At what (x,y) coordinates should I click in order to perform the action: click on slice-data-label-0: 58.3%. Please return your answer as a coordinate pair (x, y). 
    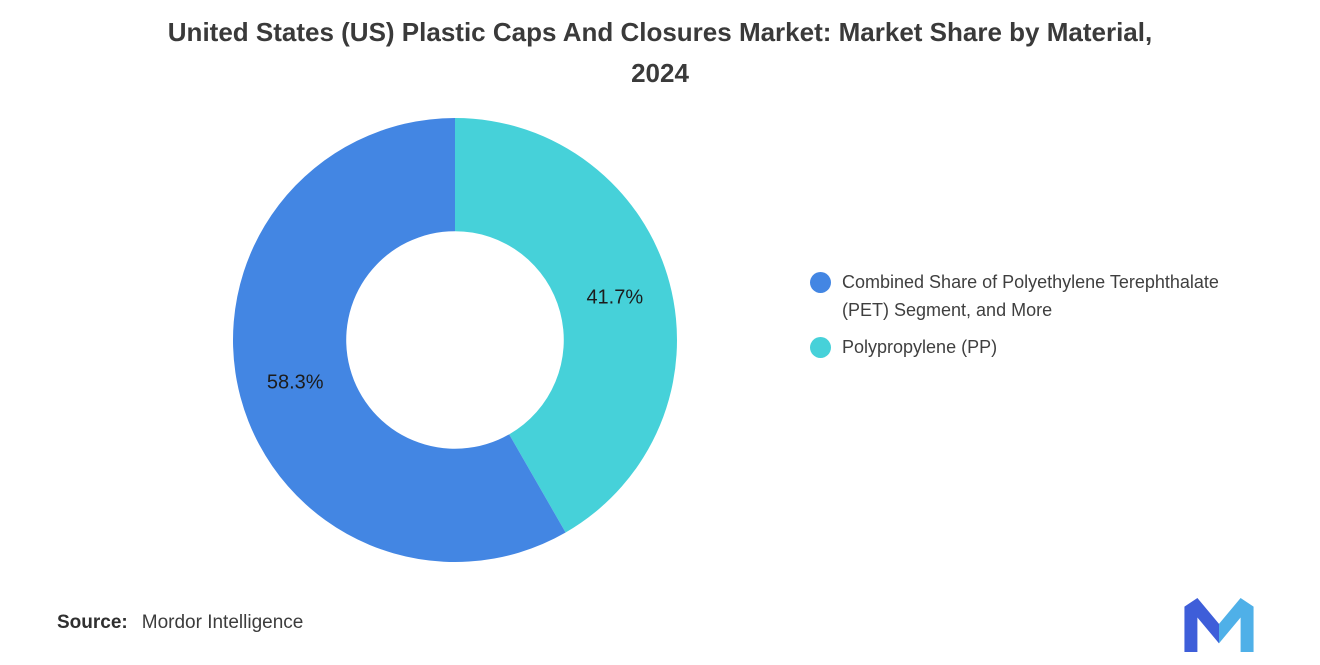
    Looking at the image, I should click on (295, 383).